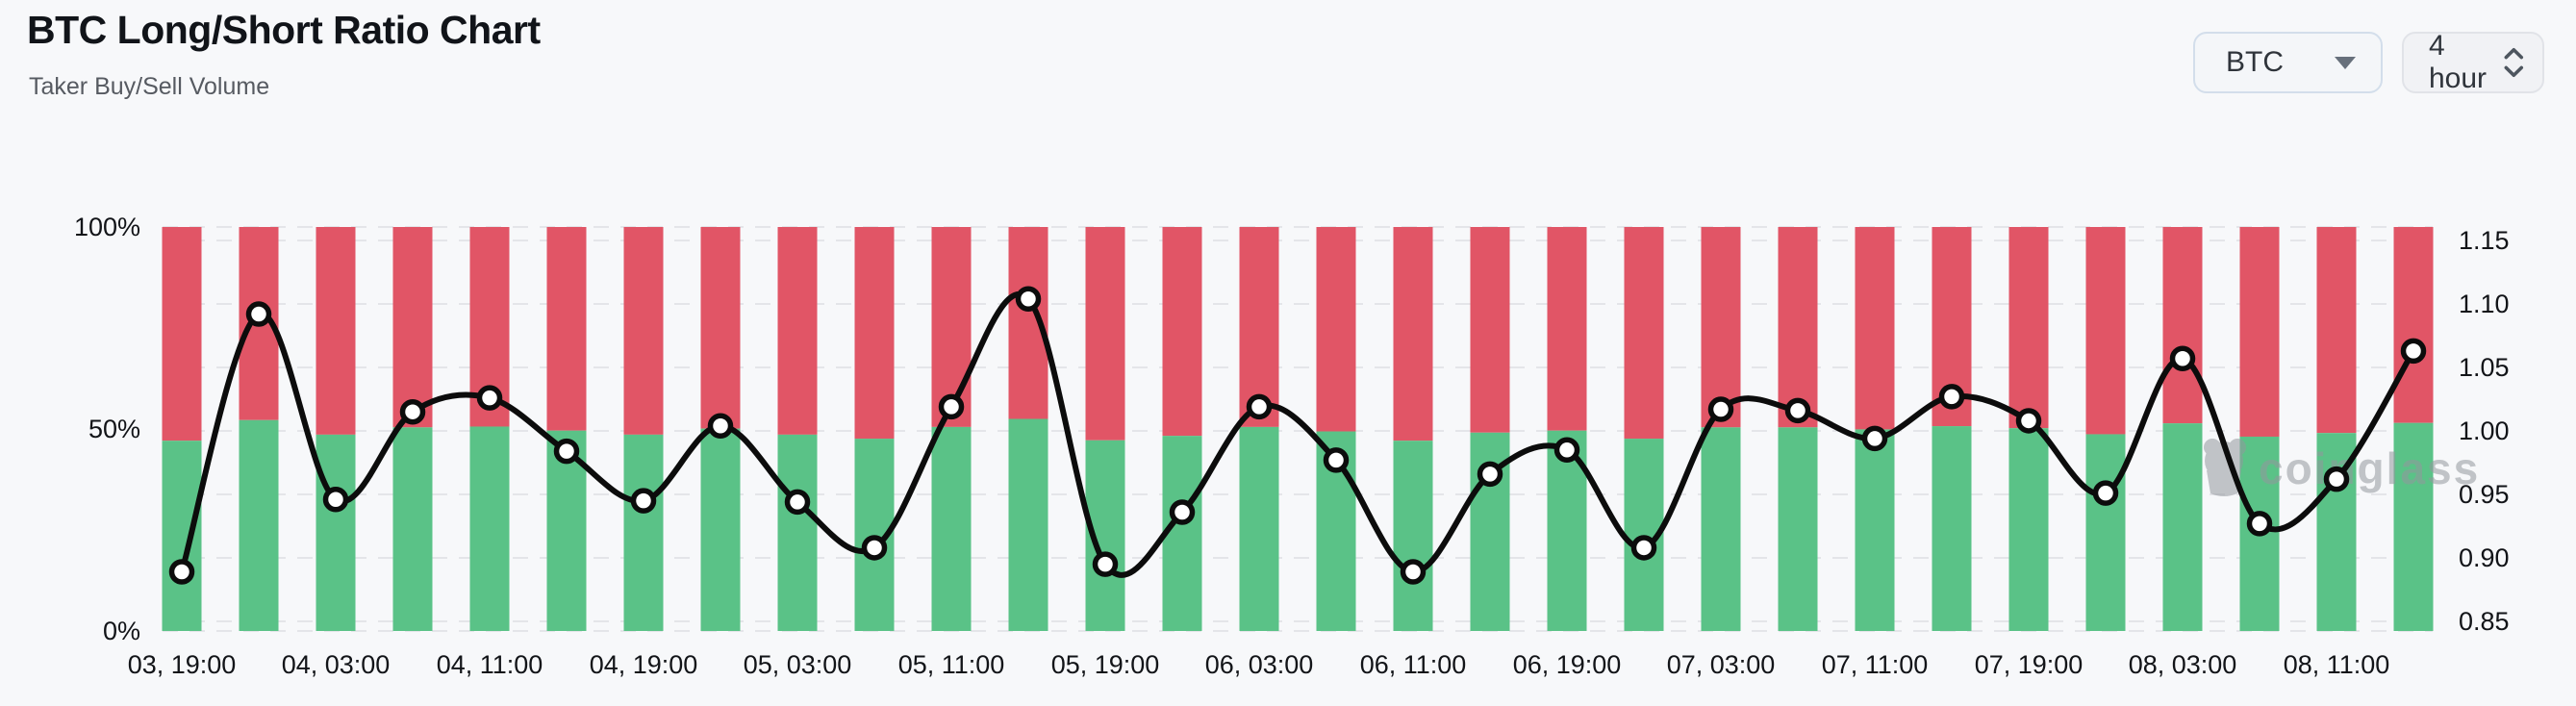  What do you see at coordinates (1414, 665) in the screenshot?
I see `x-axis-tick-label: 06, 11:00` at bounding box center [1414, 665].